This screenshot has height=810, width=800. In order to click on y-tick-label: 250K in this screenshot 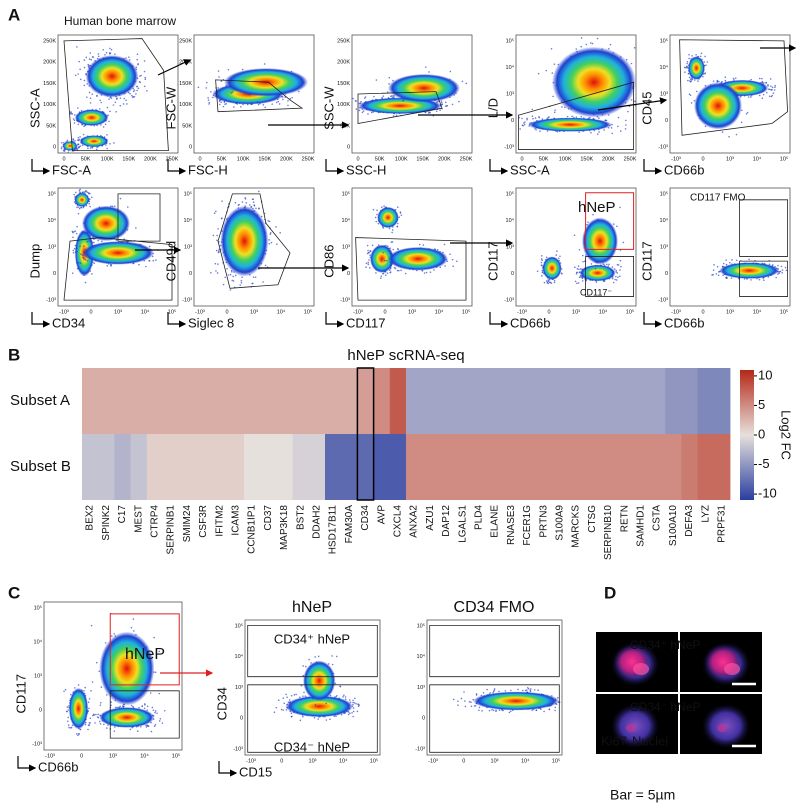, I will do `click(49, 41)`.